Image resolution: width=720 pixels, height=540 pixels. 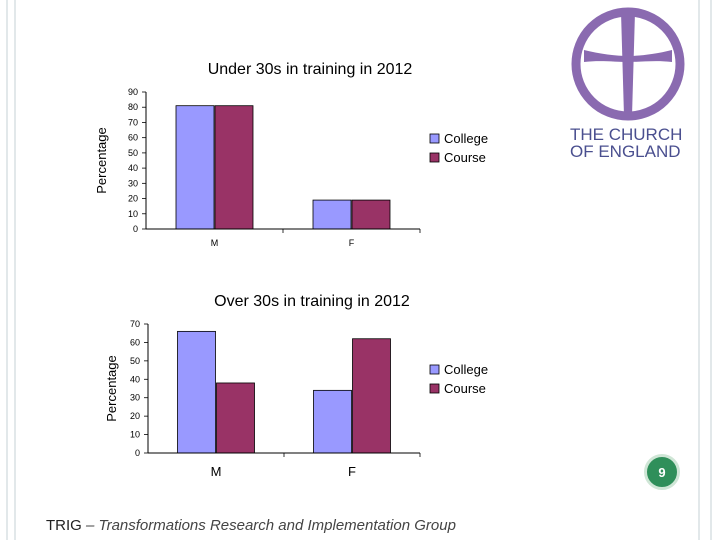 I want to click on church-logo-wordmark: THE CHURCH OF ENGLAND, so click(x=630, y=143).